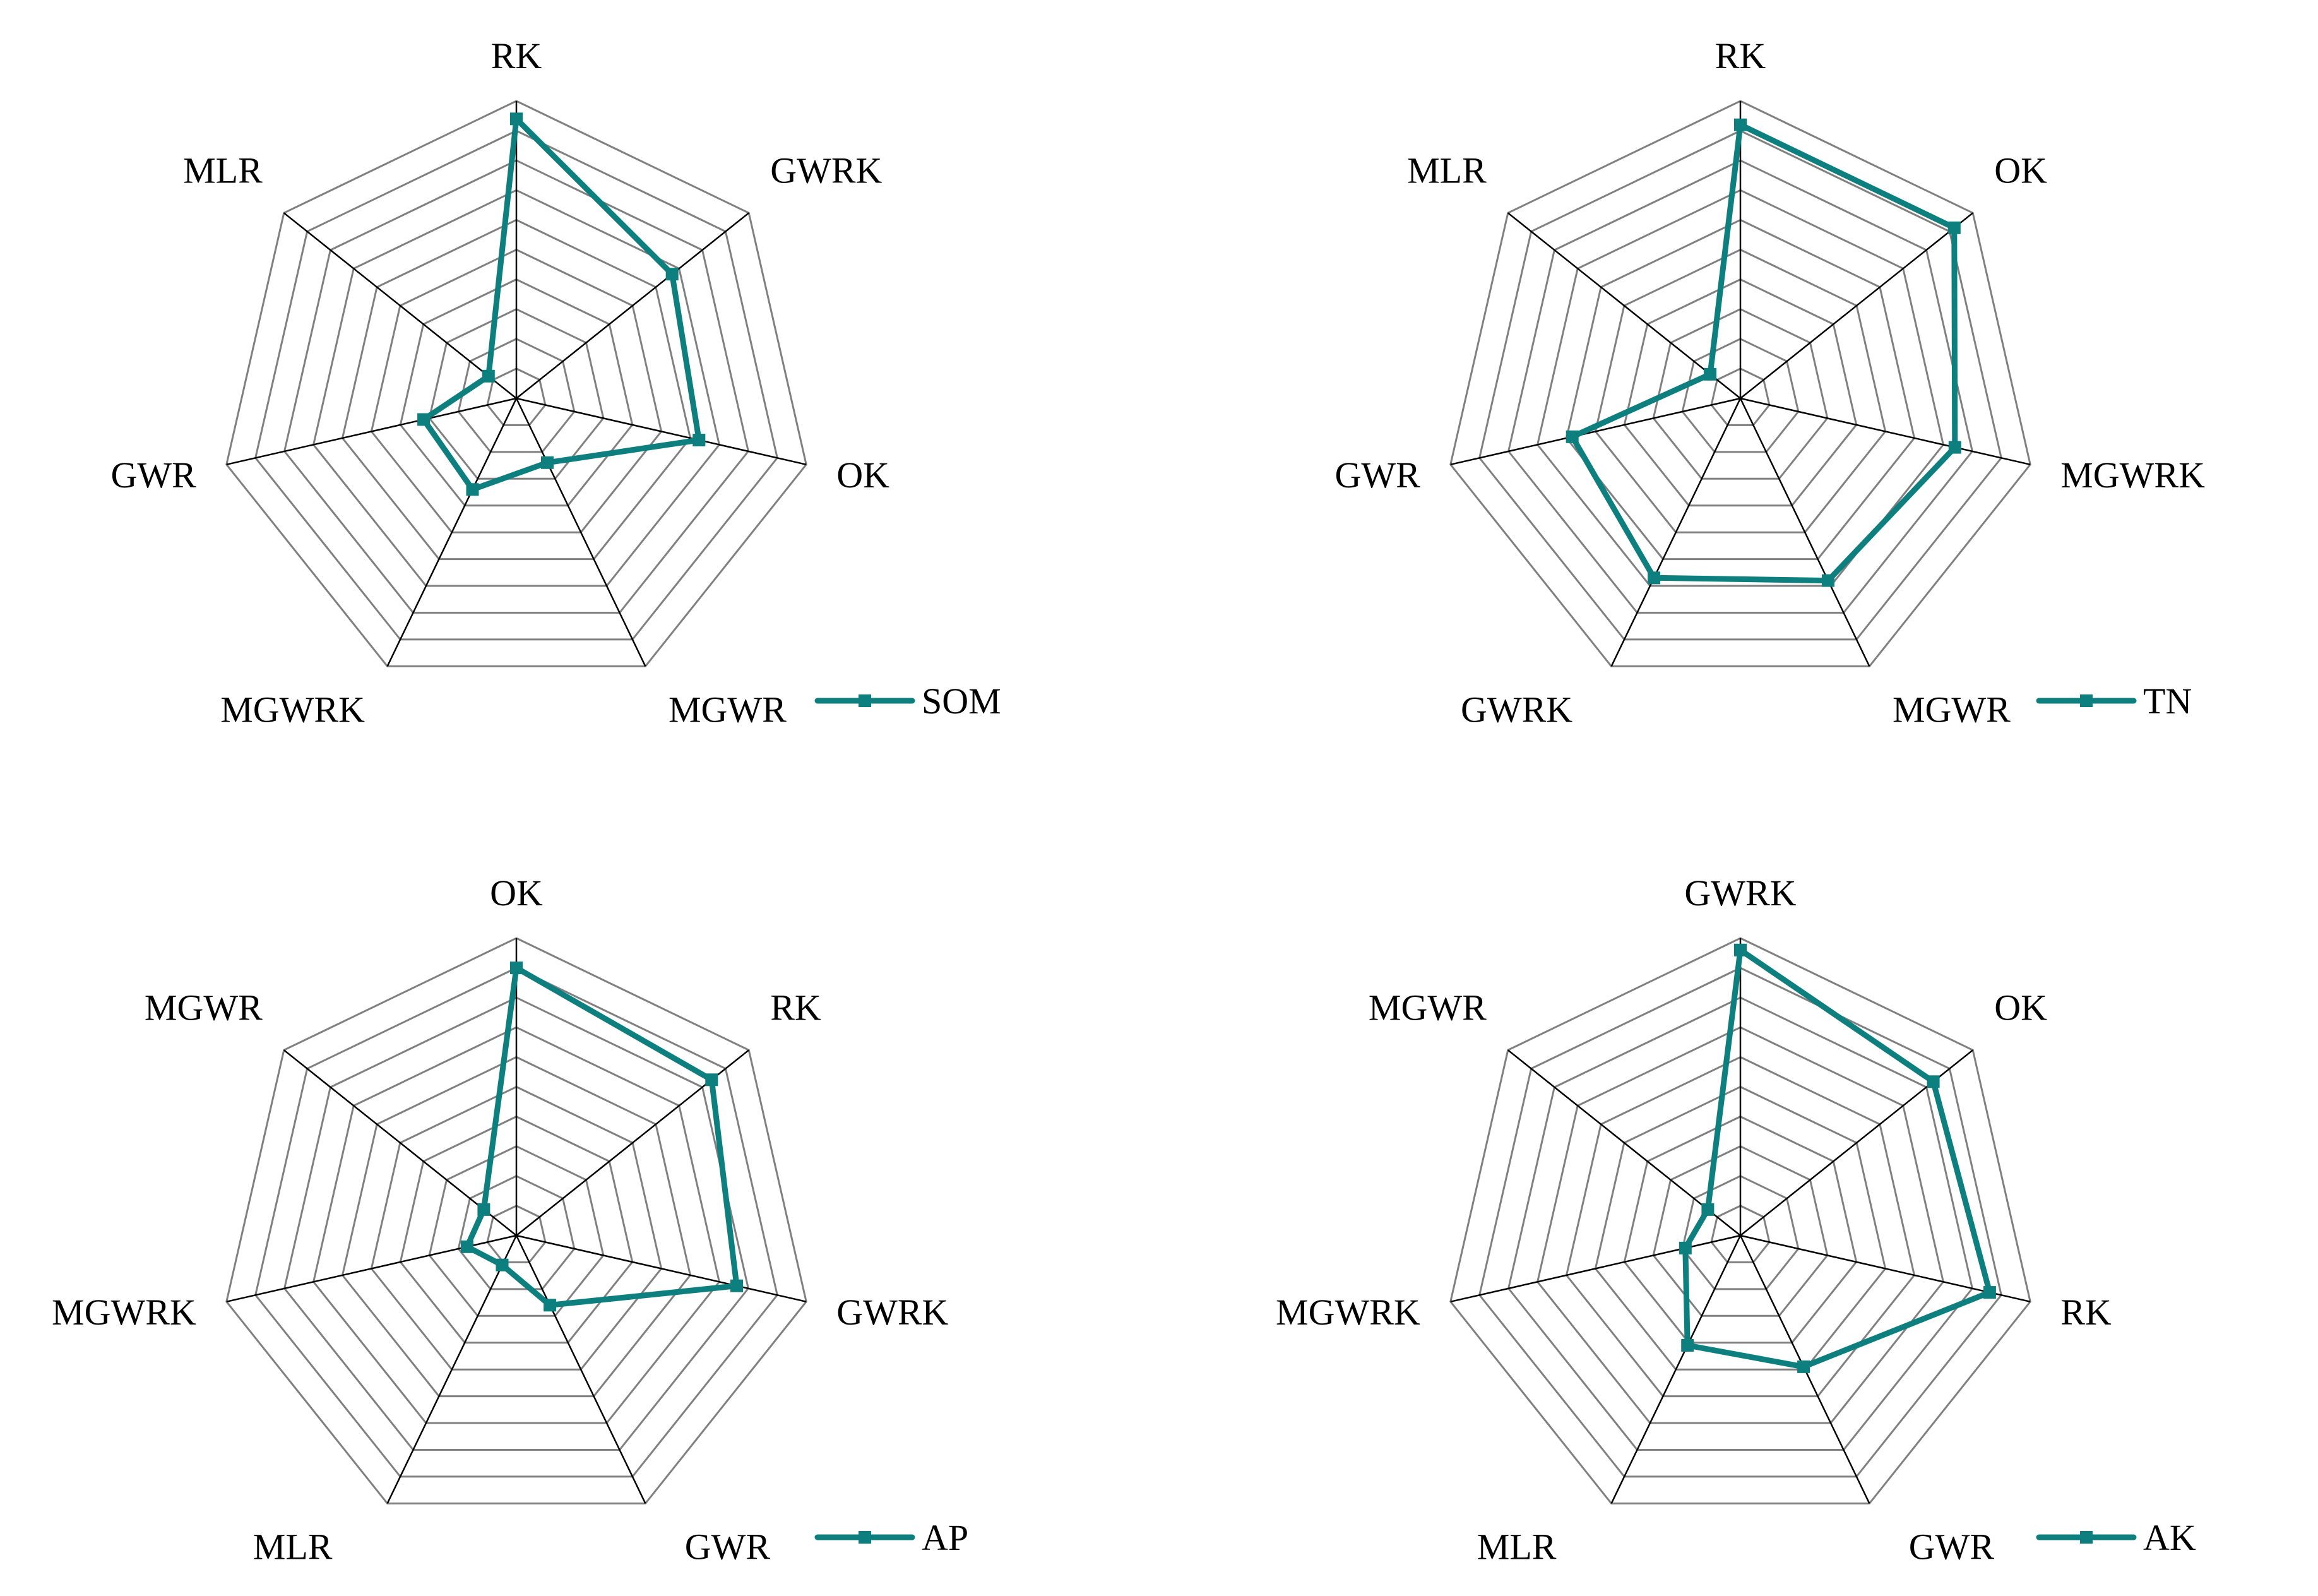 The height and width of the screenshot is (1596, 2318). What do you see at coordinates (2116, 1538) in the screenshot?
I see `legend: AK` at bounding box center [2116, 1538].